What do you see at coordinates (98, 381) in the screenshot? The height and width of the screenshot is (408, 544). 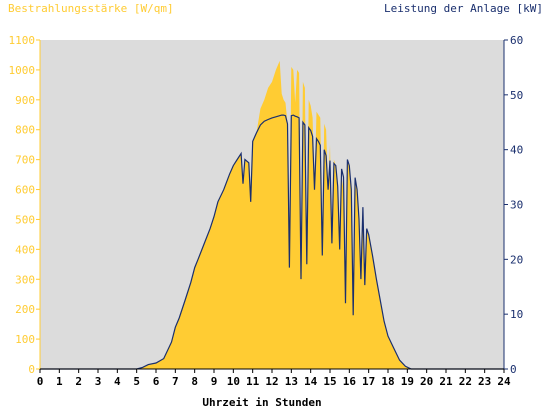 I see `x-tick-label: 3` at bounding box center [98, 381].